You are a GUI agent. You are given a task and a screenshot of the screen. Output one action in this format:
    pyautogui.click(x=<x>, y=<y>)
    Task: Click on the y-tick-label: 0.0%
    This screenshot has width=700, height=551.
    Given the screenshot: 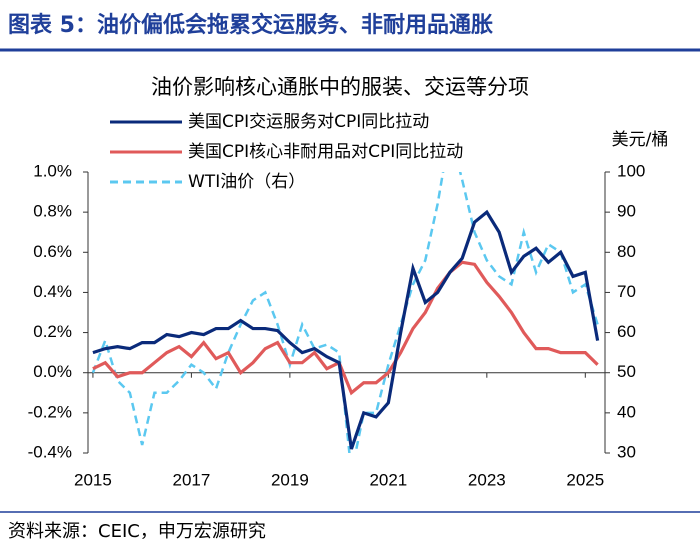 What is the action you would take?
    pyautogui.click(x=52, y=371)
    